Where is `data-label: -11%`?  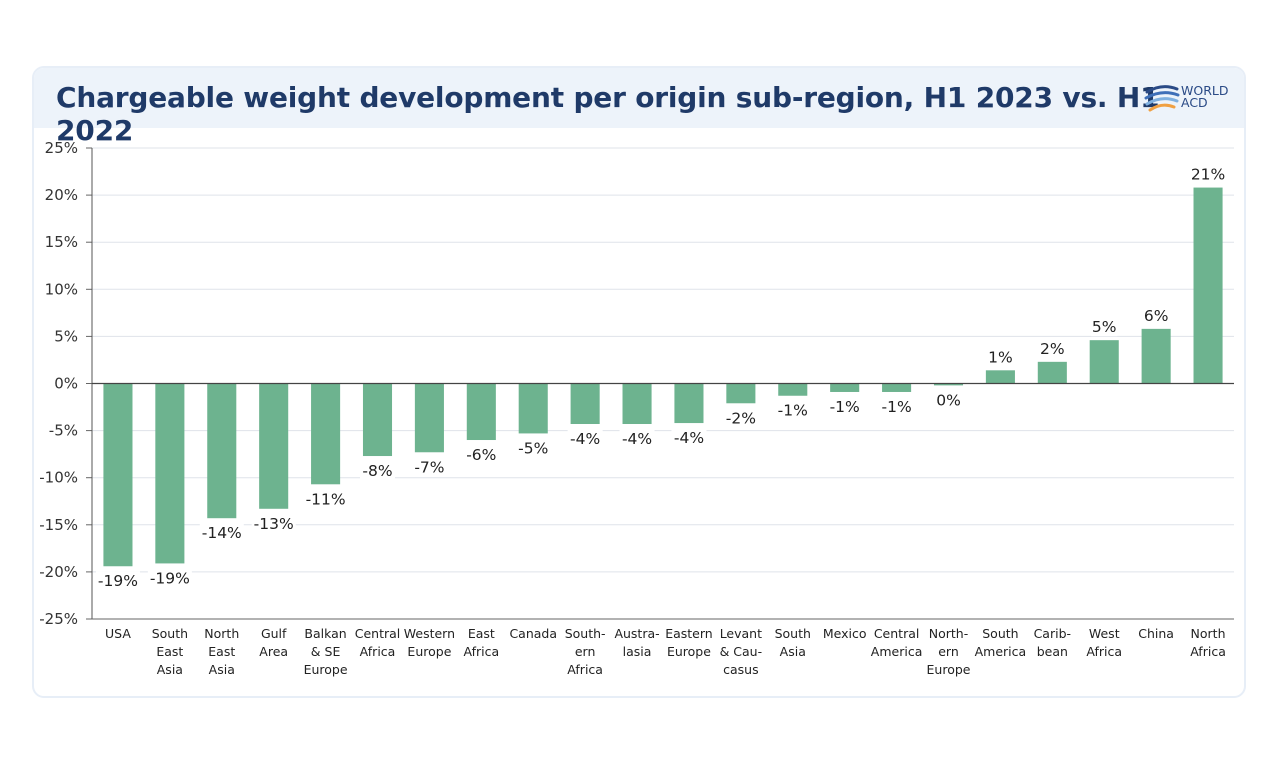 data-label: -11% is located at coordinates (326, 499).